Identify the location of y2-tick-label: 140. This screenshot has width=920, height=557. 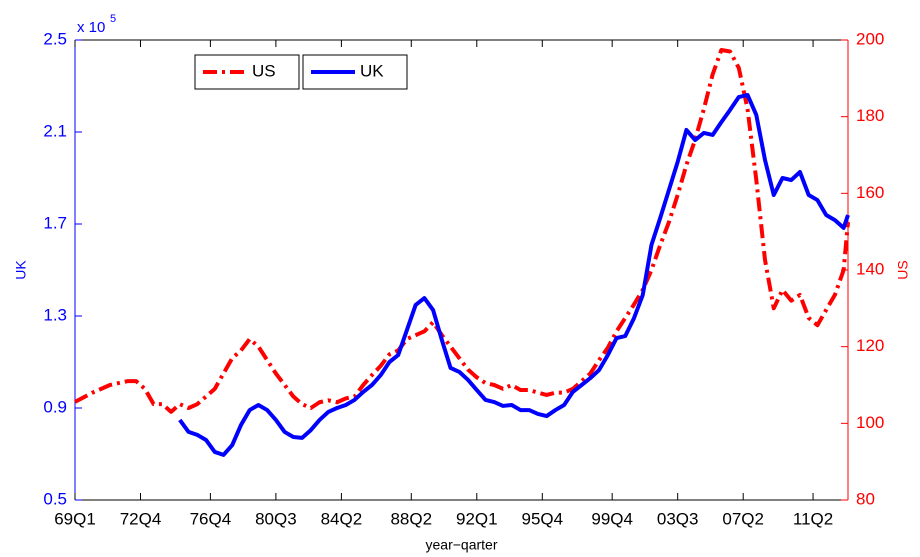
(870, 268).